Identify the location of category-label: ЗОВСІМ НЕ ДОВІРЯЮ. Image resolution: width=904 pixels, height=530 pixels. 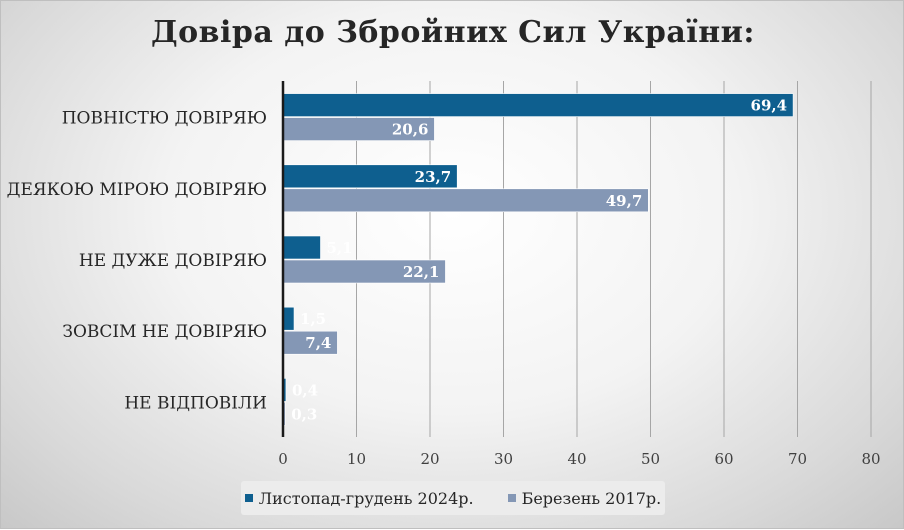
(164, 332).